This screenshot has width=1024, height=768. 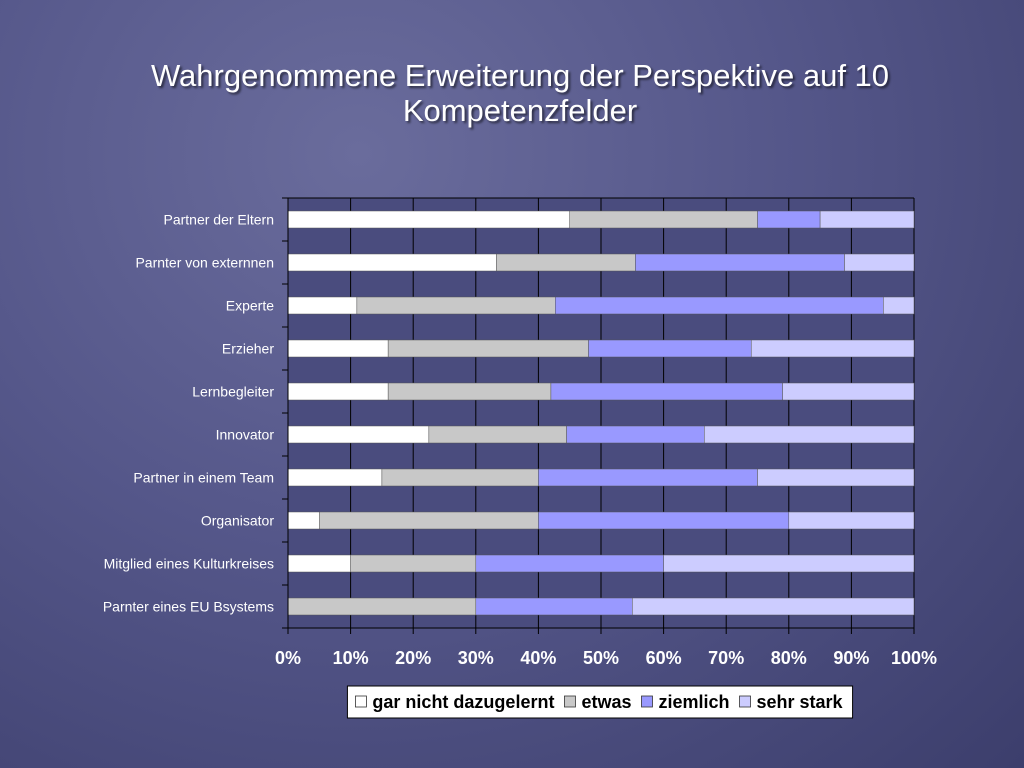 I want to click on category-label: Organisator, so click(x=237, y=521).